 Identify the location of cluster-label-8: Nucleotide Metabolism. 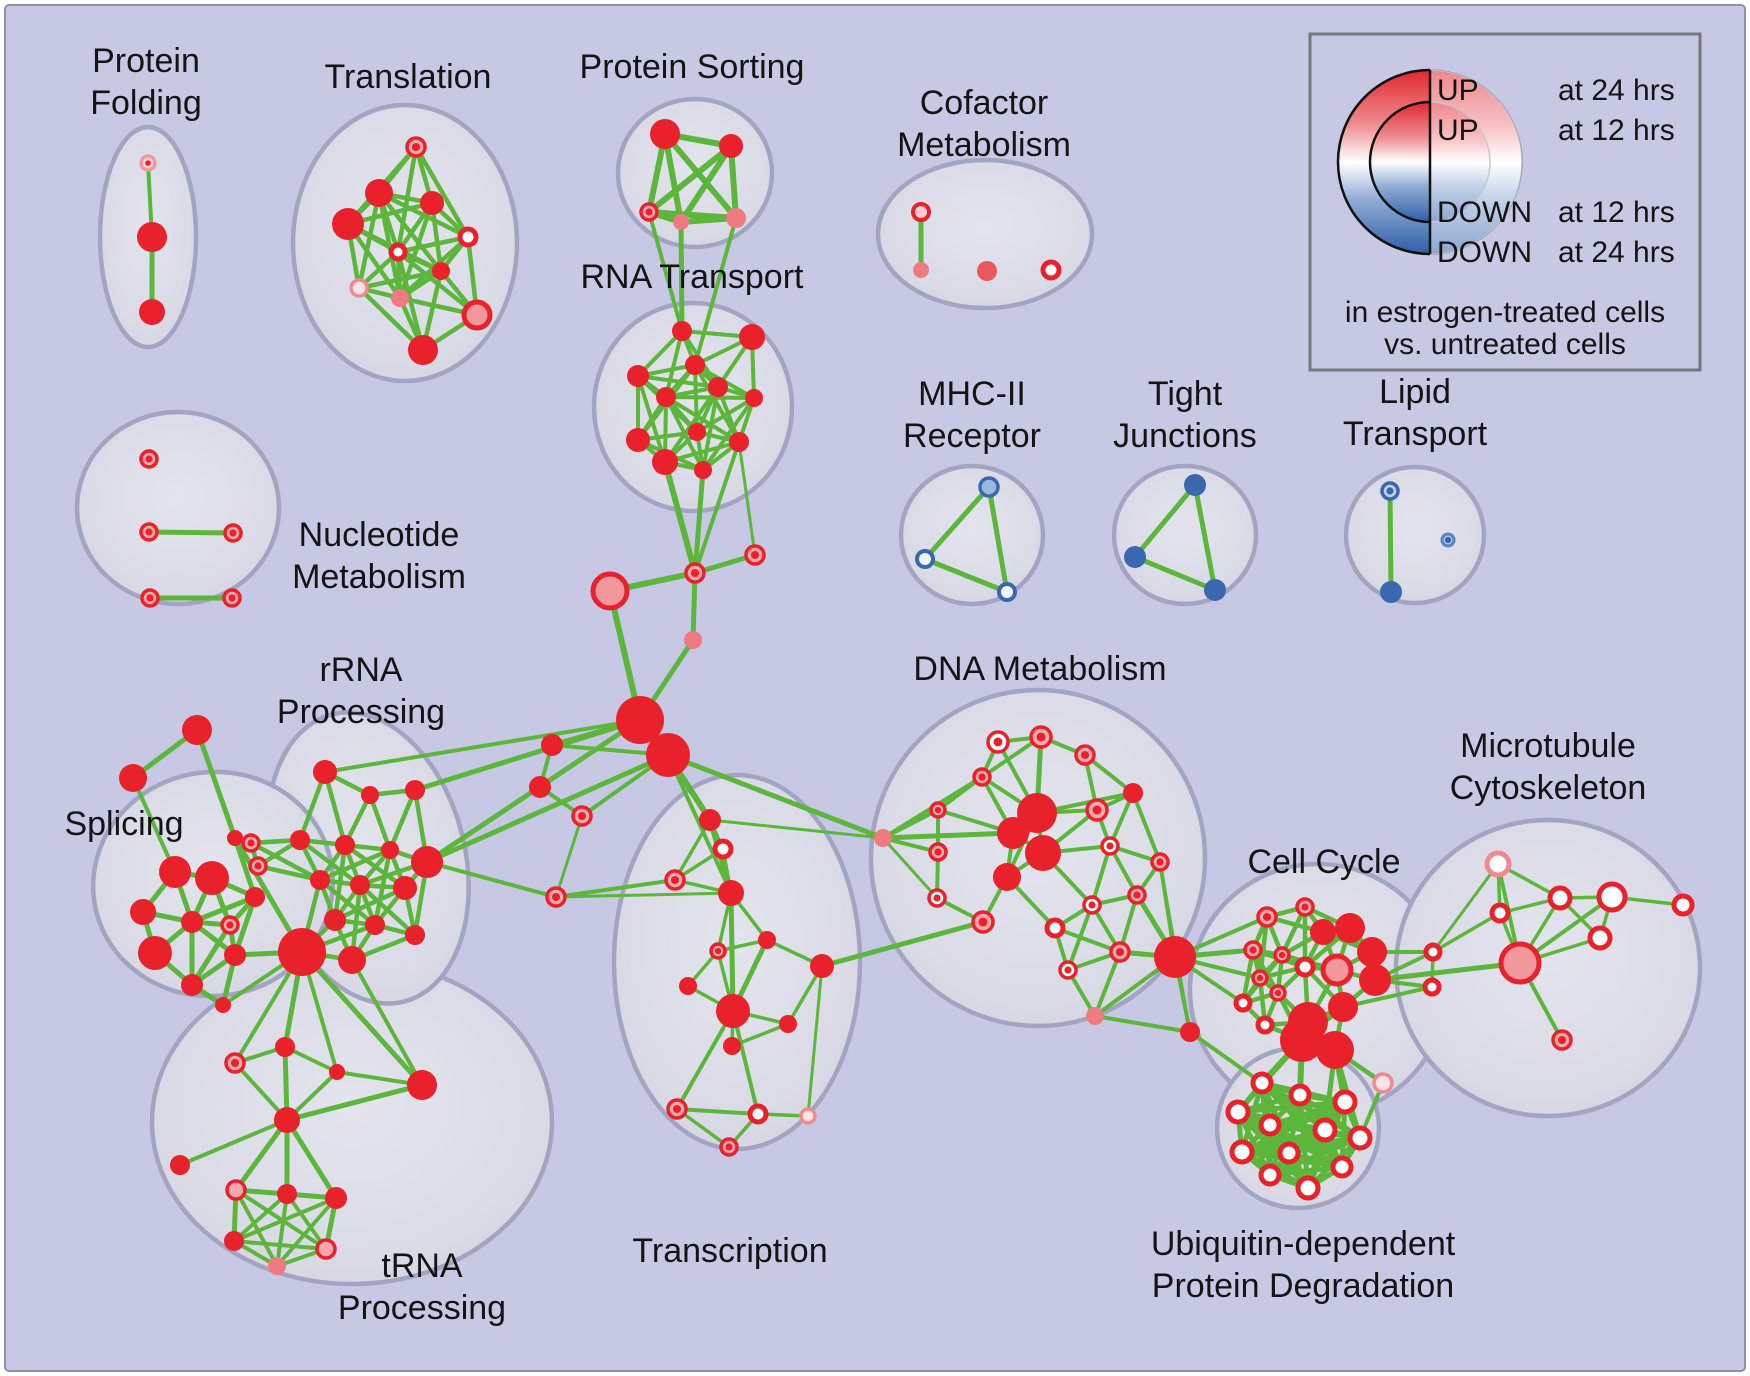
(379, 556).